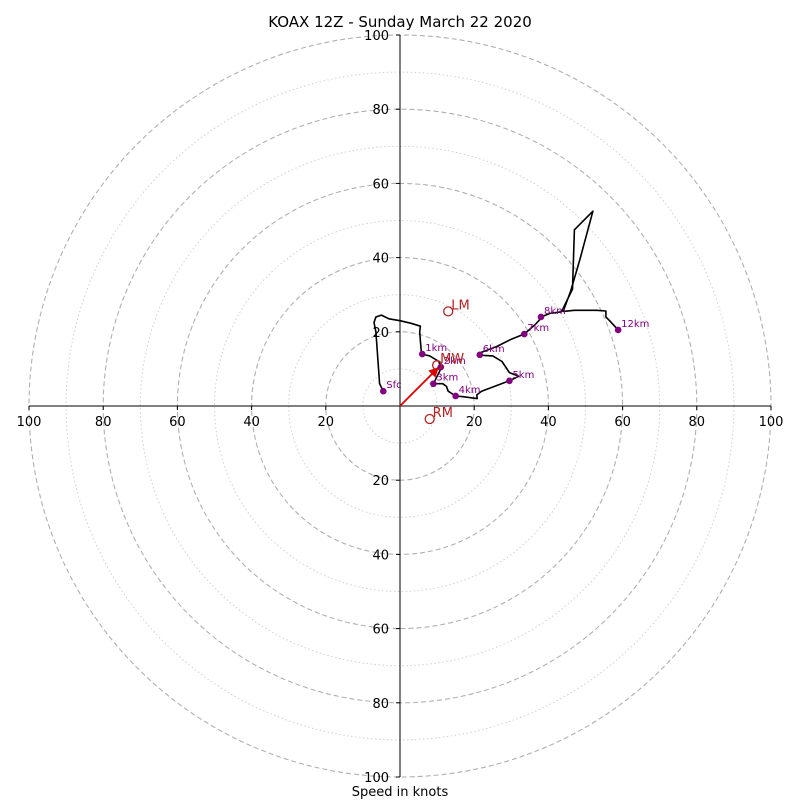  I want to click on height-label: Sfc, so click(393, 385).